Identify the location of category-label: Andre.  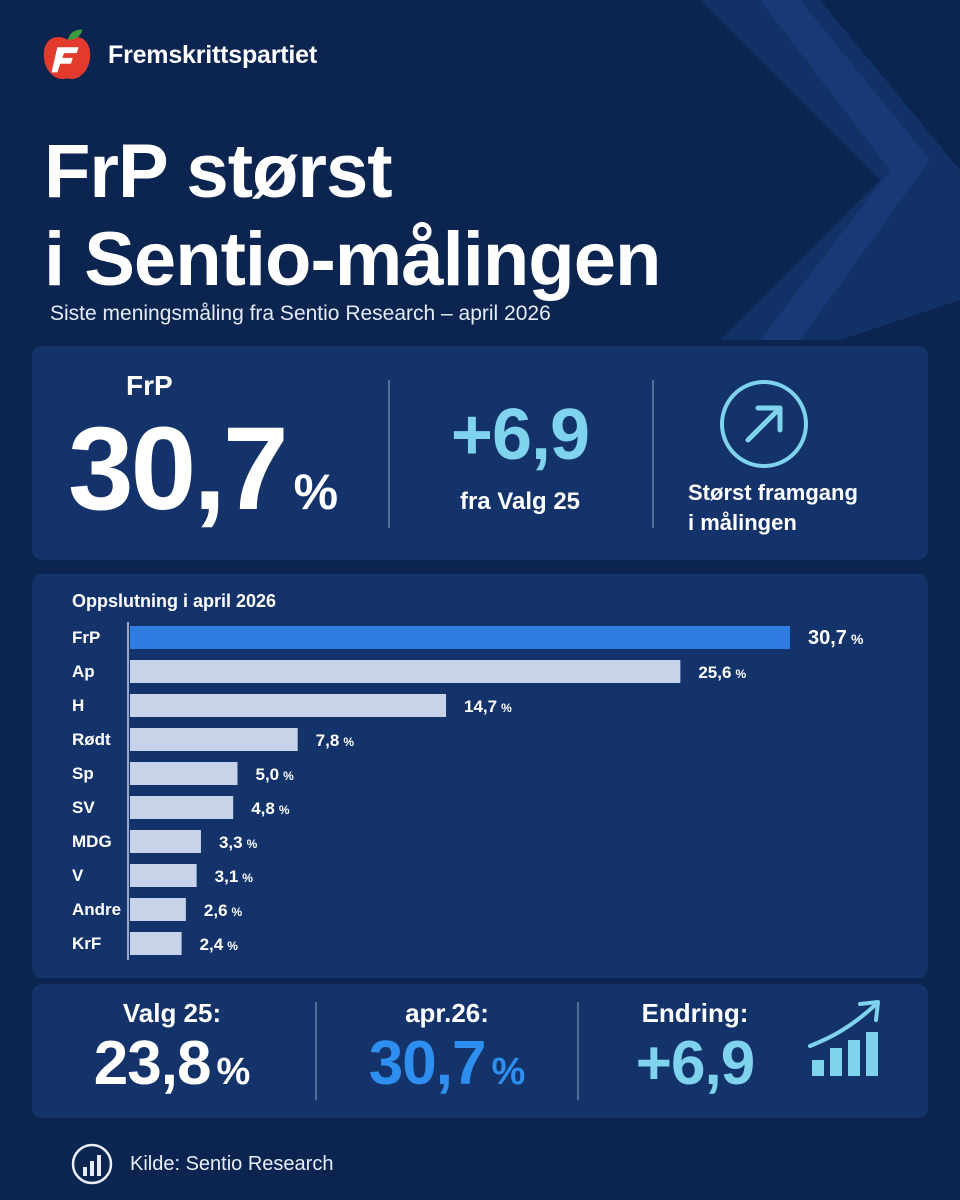
(96, 909).